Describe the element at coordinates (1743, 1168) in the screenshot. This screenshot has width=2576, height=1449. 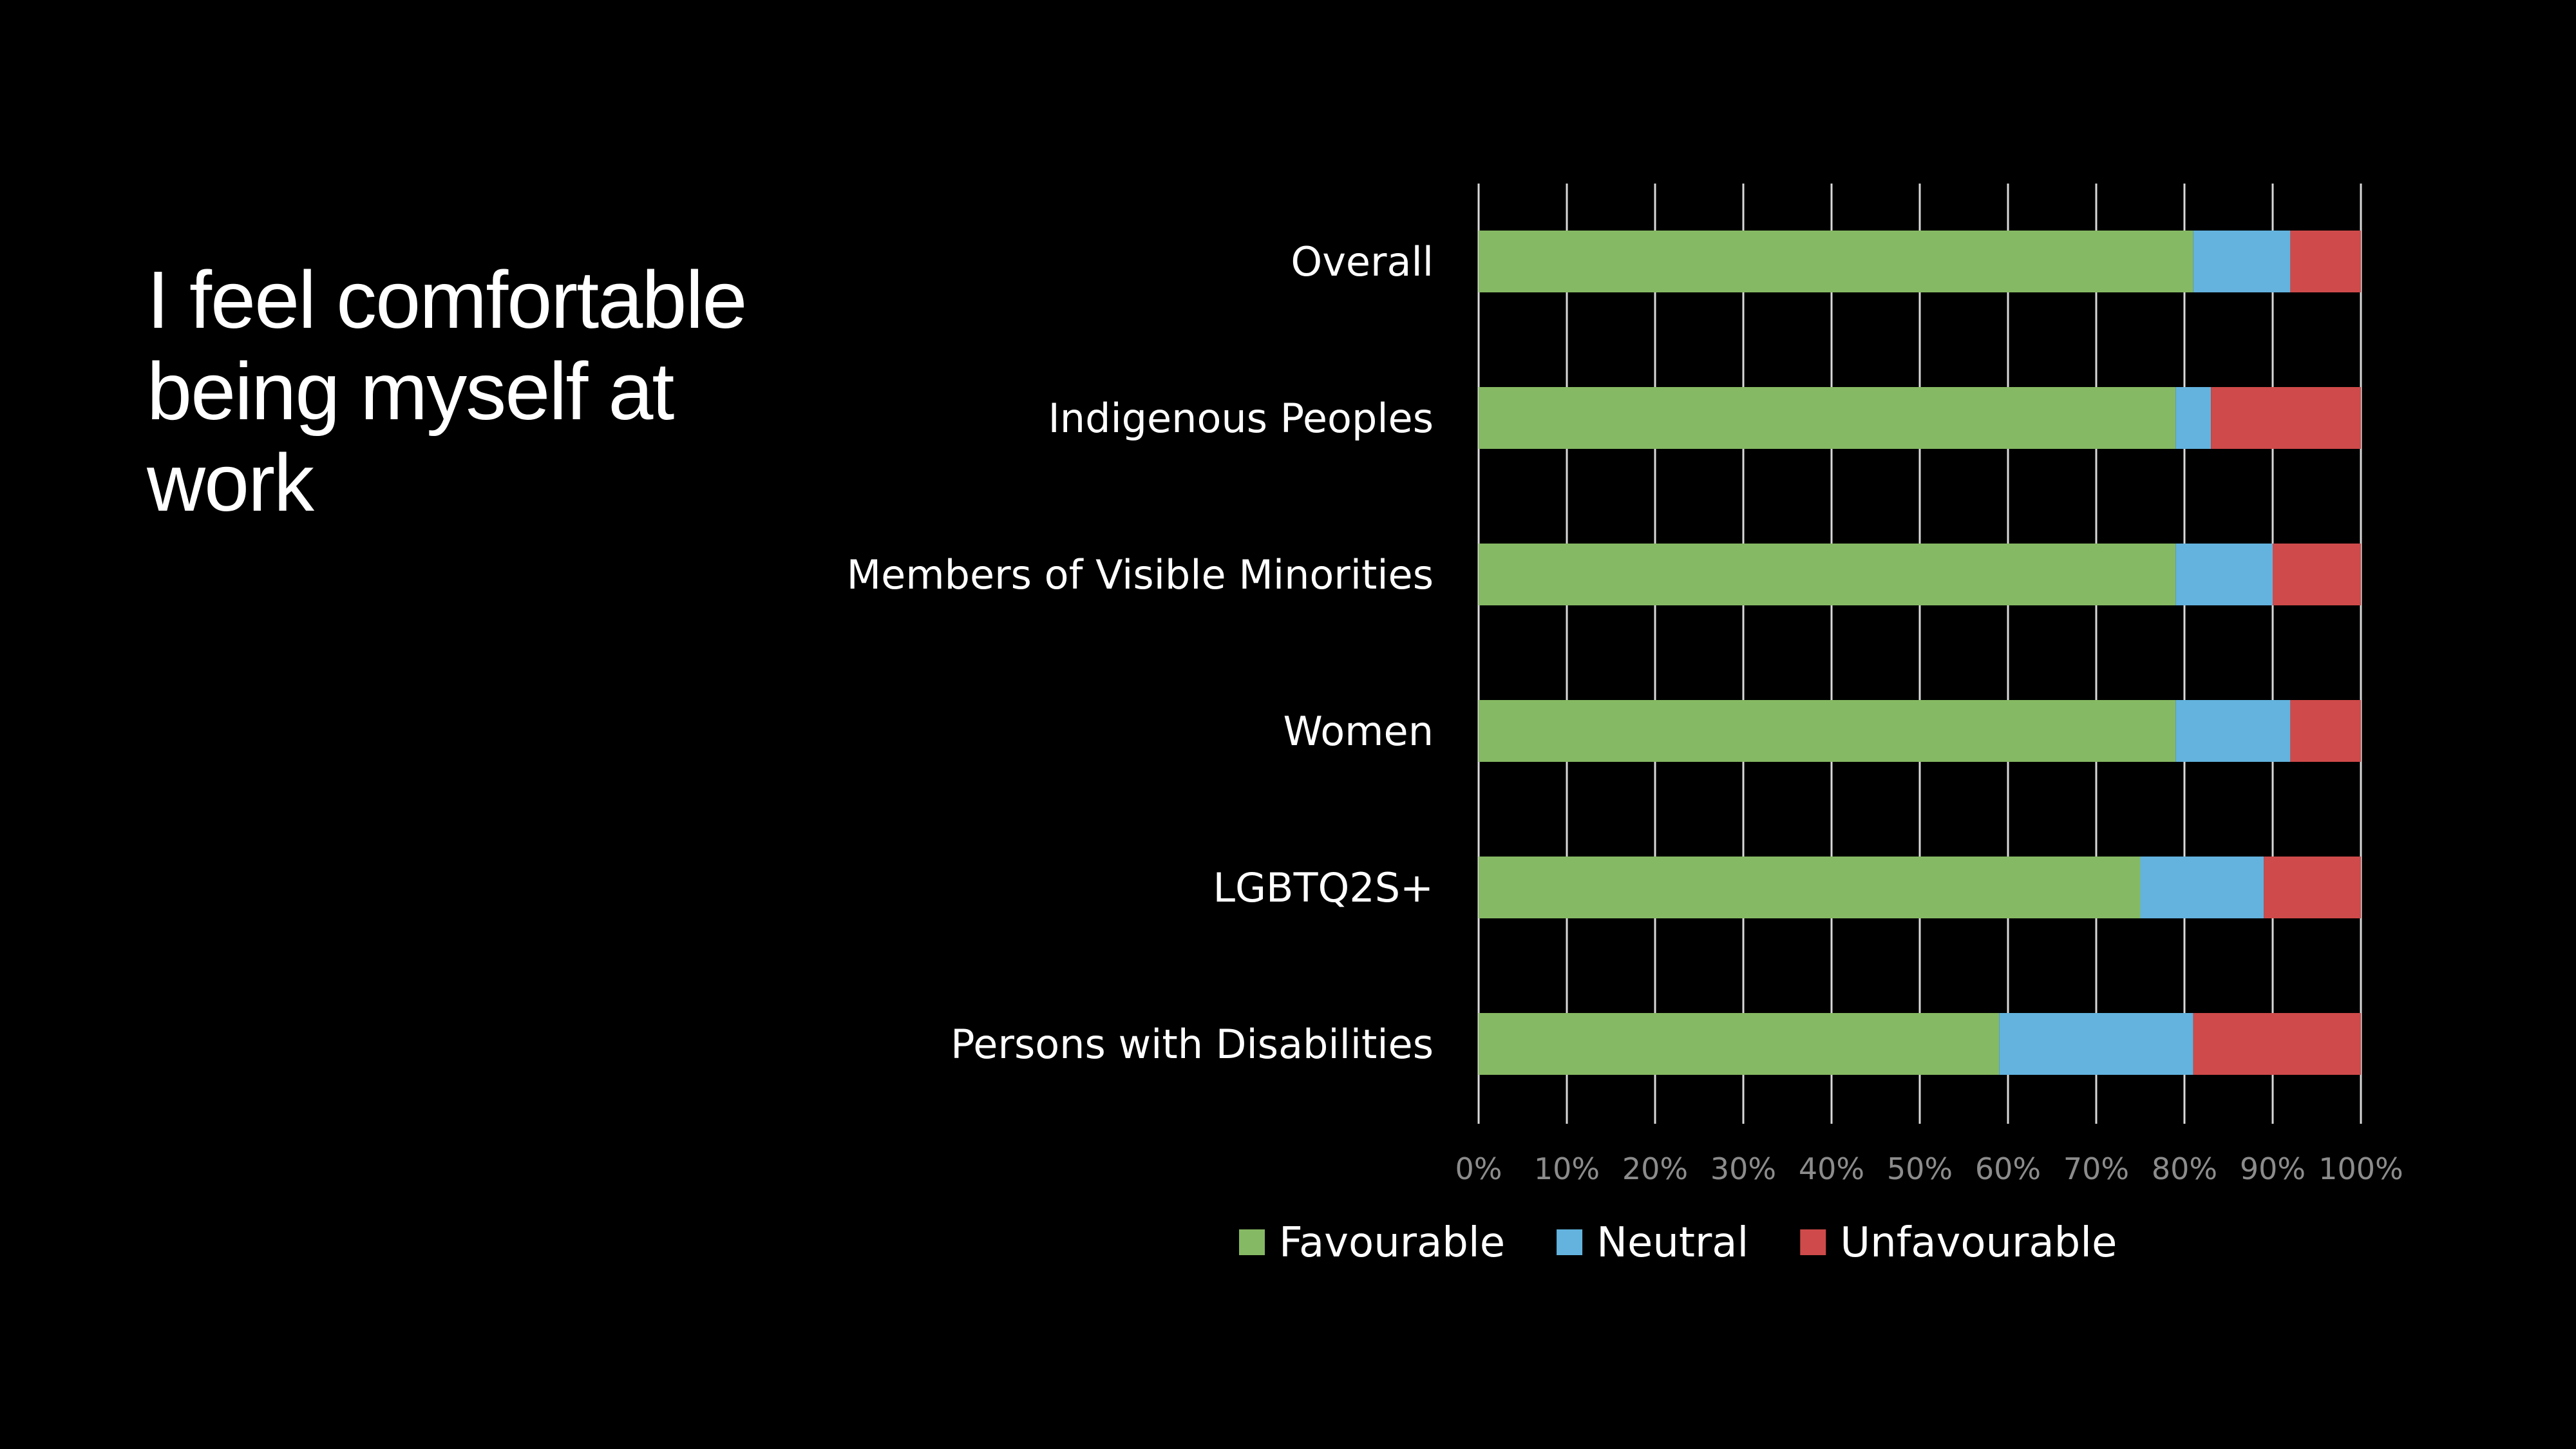
I see `x-tick-label: 30%` at that location.